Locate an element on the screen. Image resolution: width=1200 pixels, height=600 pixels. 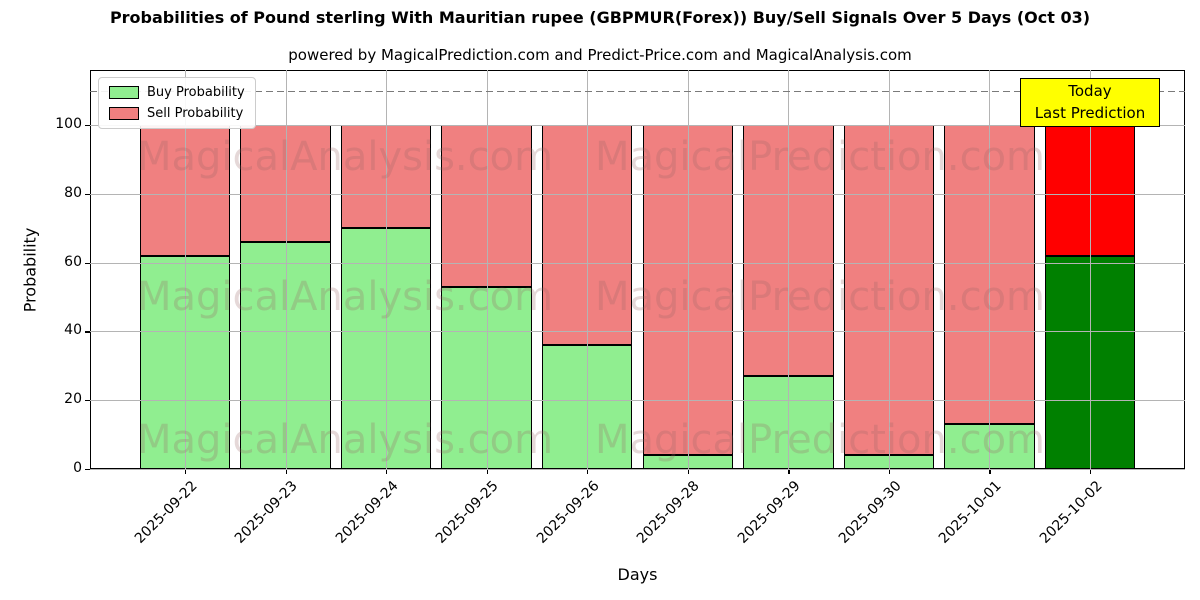
x-tick-label: 2025-09-23 is located at coordinates (266, 512).